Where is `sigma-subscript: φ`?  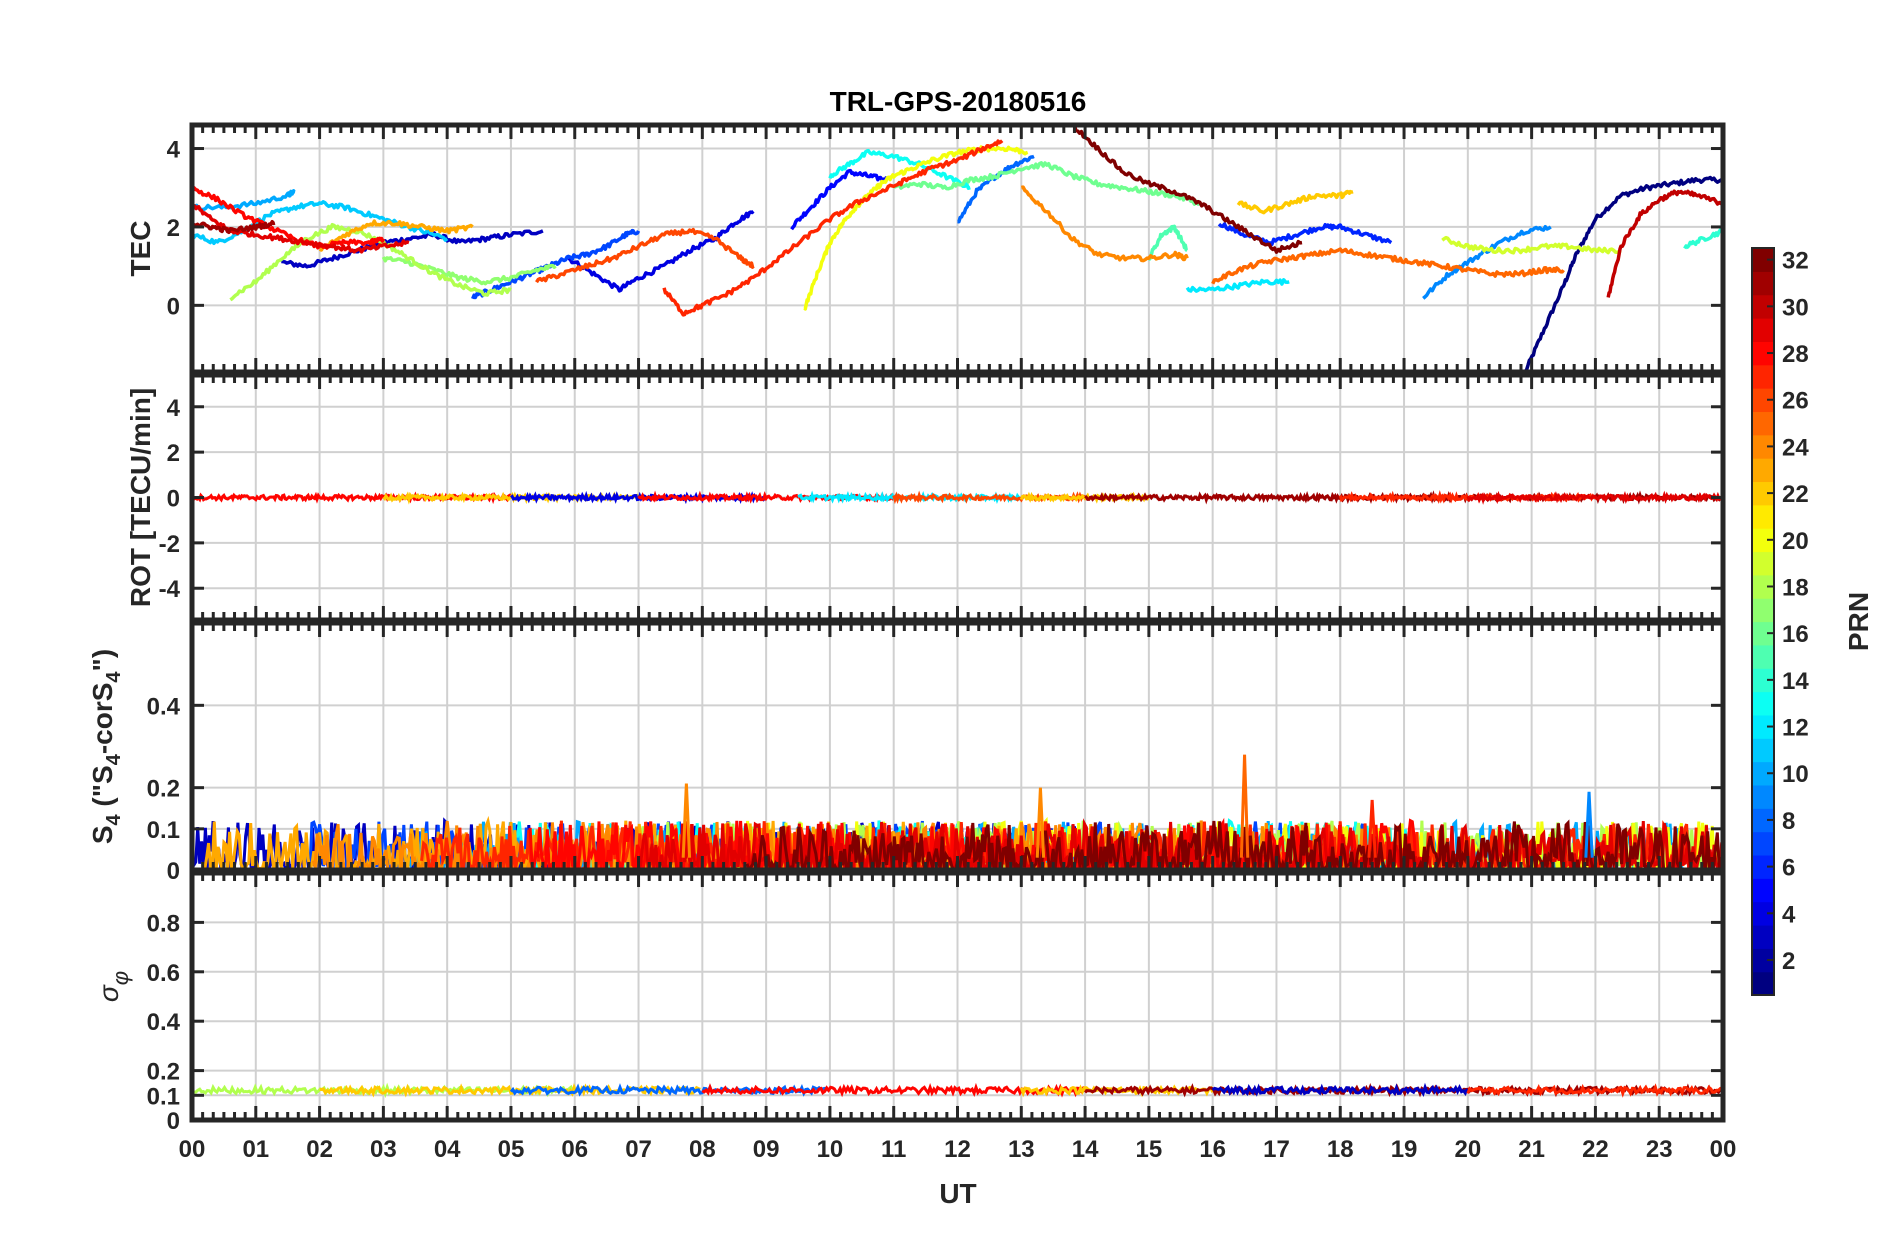 sigma-subscript: φ is located at coordinates (120, 978).